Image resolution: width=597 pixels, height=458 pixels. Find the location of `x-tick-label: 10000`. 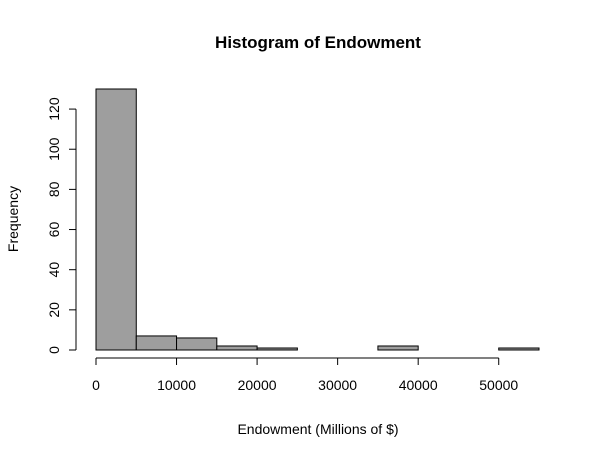

x-tick-label: 10000 is located at coordinates (176, 385).